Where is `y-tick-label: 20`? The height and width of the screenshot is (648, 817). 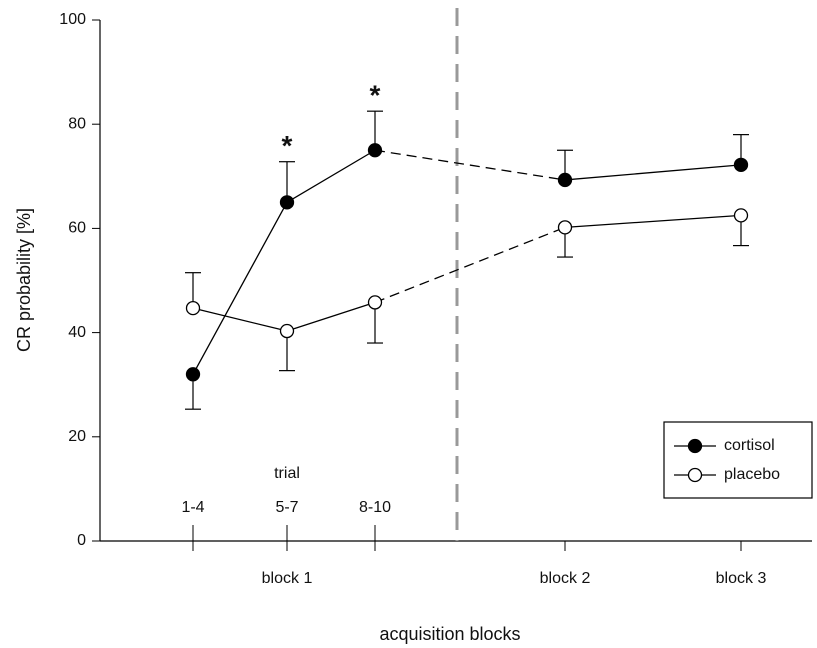 y-tick-label: 20 is located at coordinates (77, 436).